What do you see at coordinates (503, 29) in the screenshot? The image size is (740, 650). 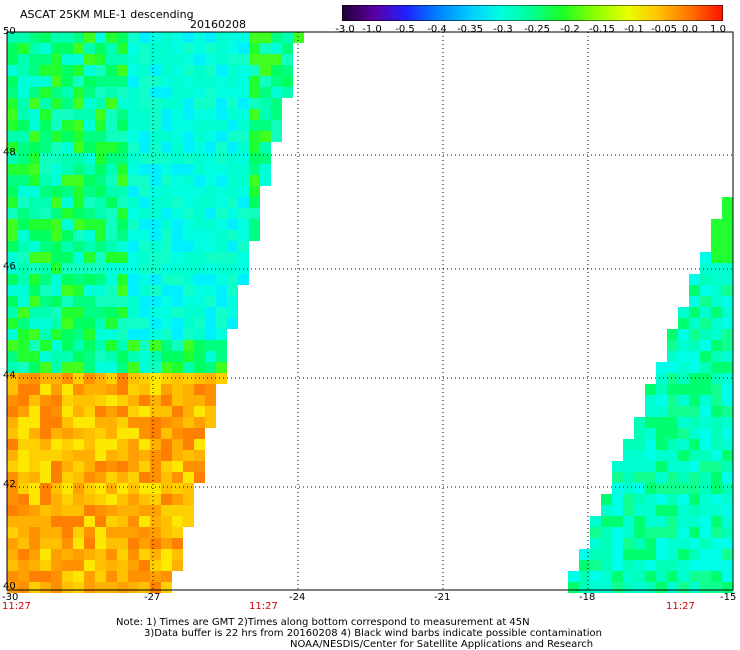 I see `colorbar-label: -0.3` at bounding box center [503, 29].